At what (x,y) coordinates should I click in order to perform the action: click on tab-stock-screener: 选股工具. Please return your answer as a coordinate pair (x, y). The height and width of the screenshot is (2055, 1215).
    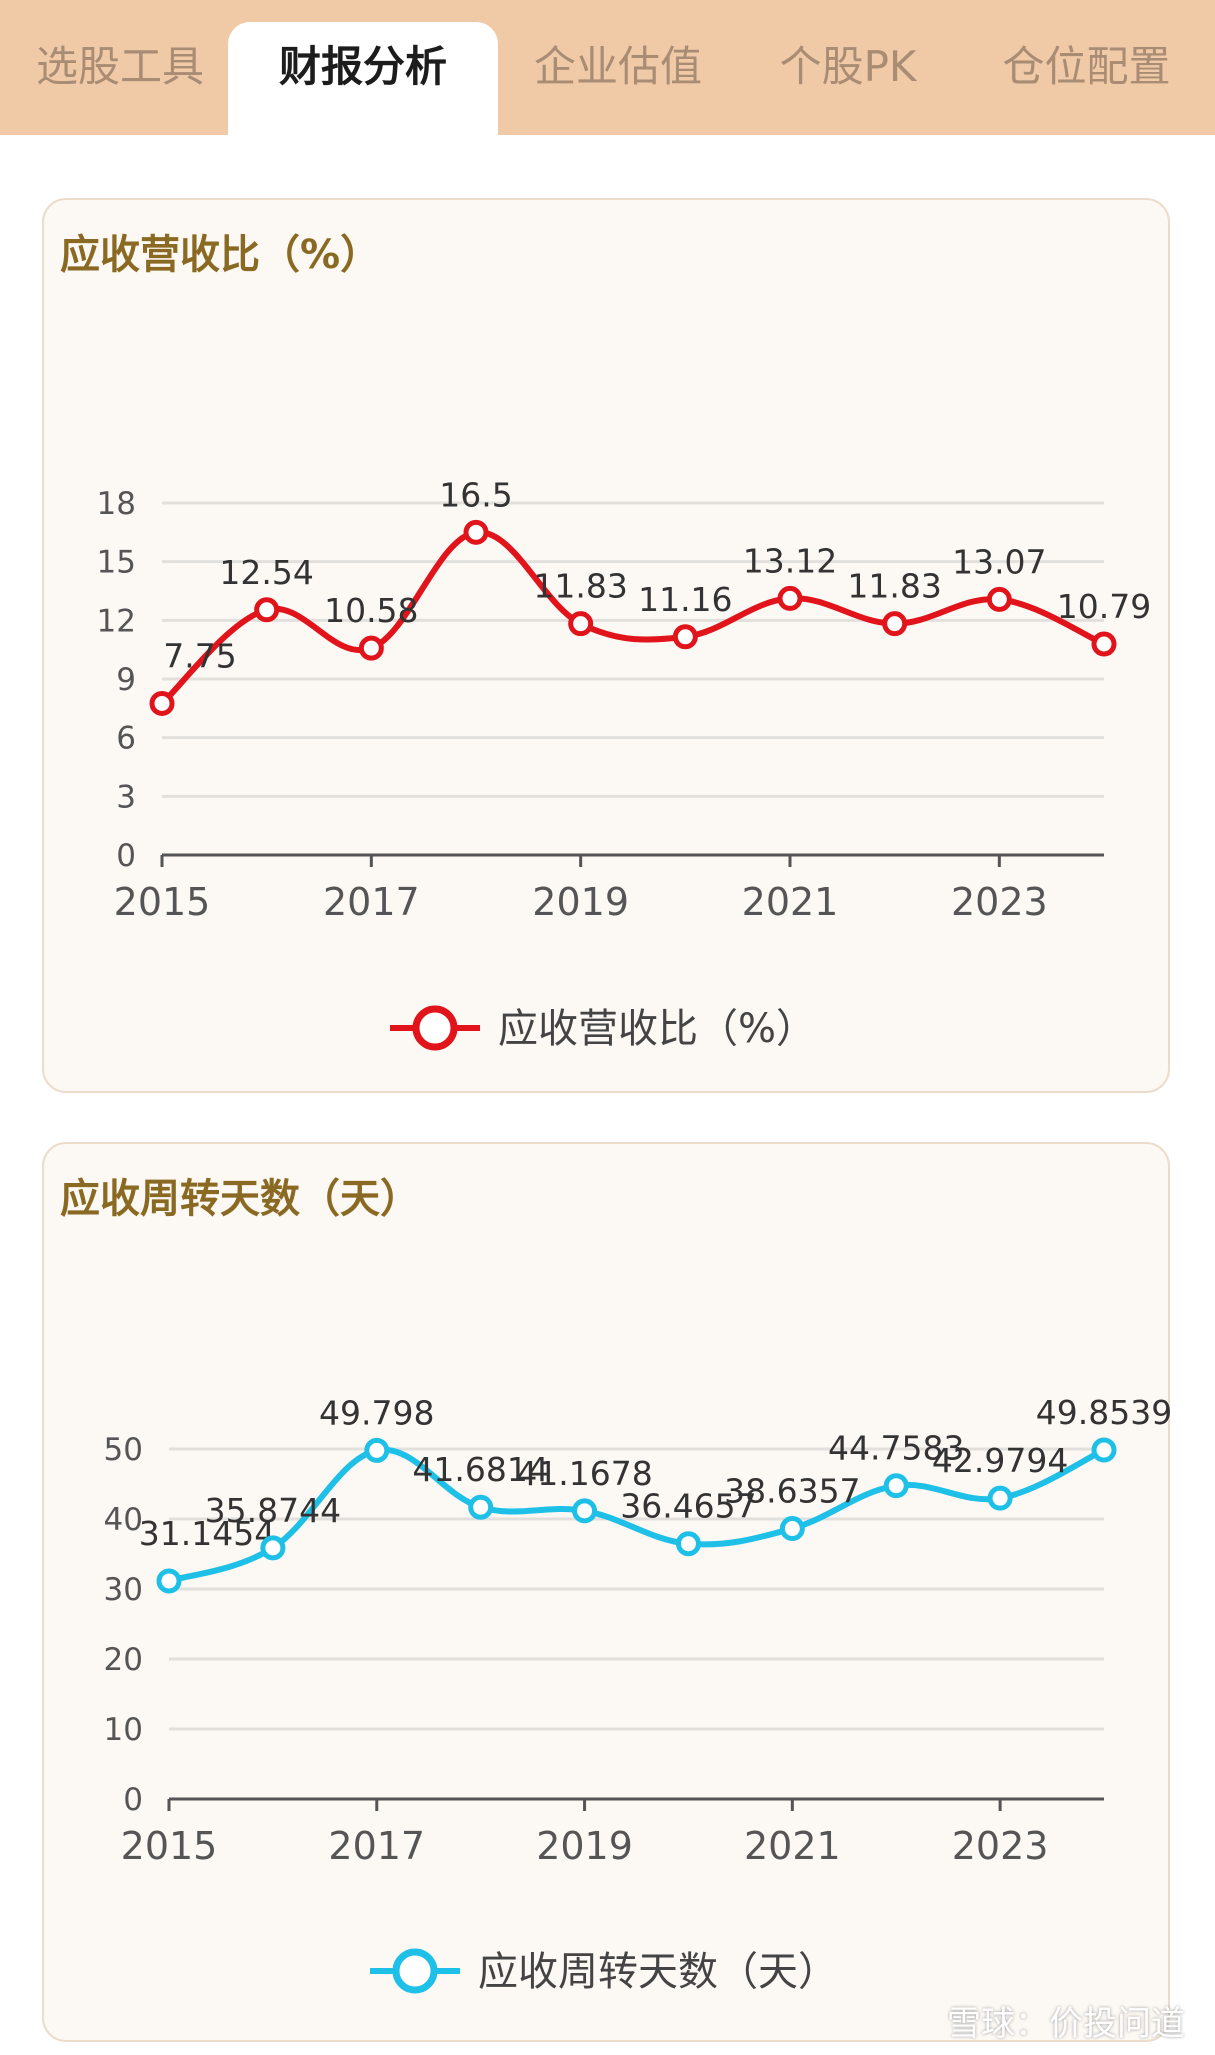
    Looking at the image, I should click on (119, 66).